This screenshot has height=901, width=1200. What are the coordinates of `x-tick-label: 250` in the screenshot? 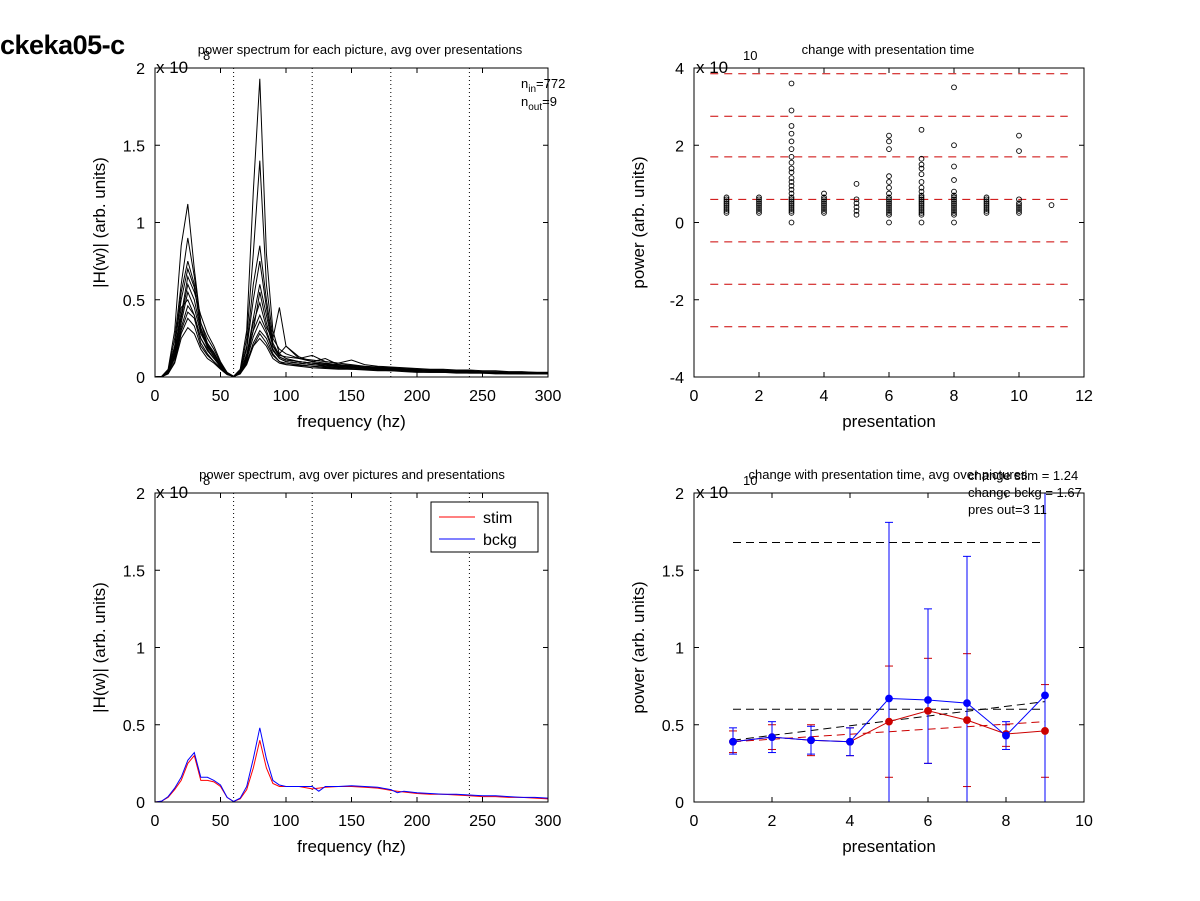 It's located at (482, 396).